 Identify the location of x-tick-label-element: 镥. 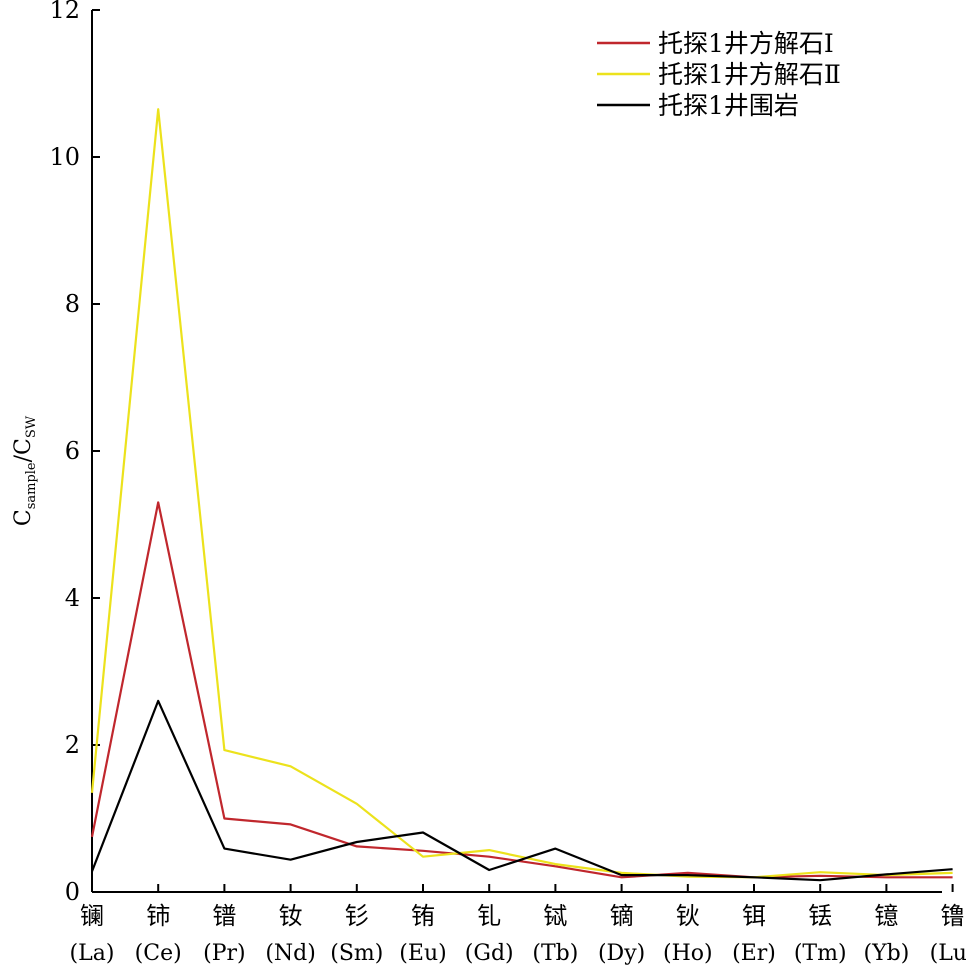
(953, 916).